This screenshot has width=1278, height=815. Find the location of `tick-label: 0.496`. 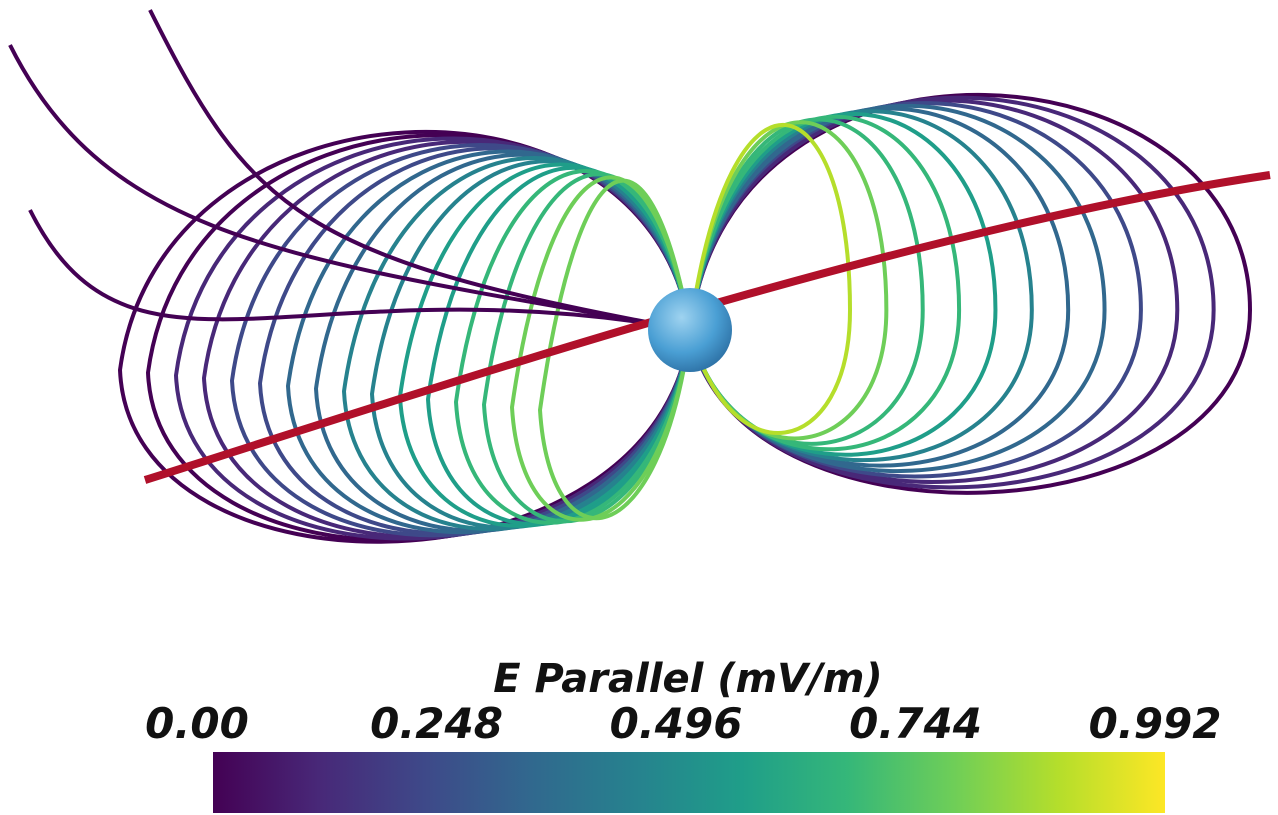

tick-label: 0.496 is located at coordinates (676, 723).